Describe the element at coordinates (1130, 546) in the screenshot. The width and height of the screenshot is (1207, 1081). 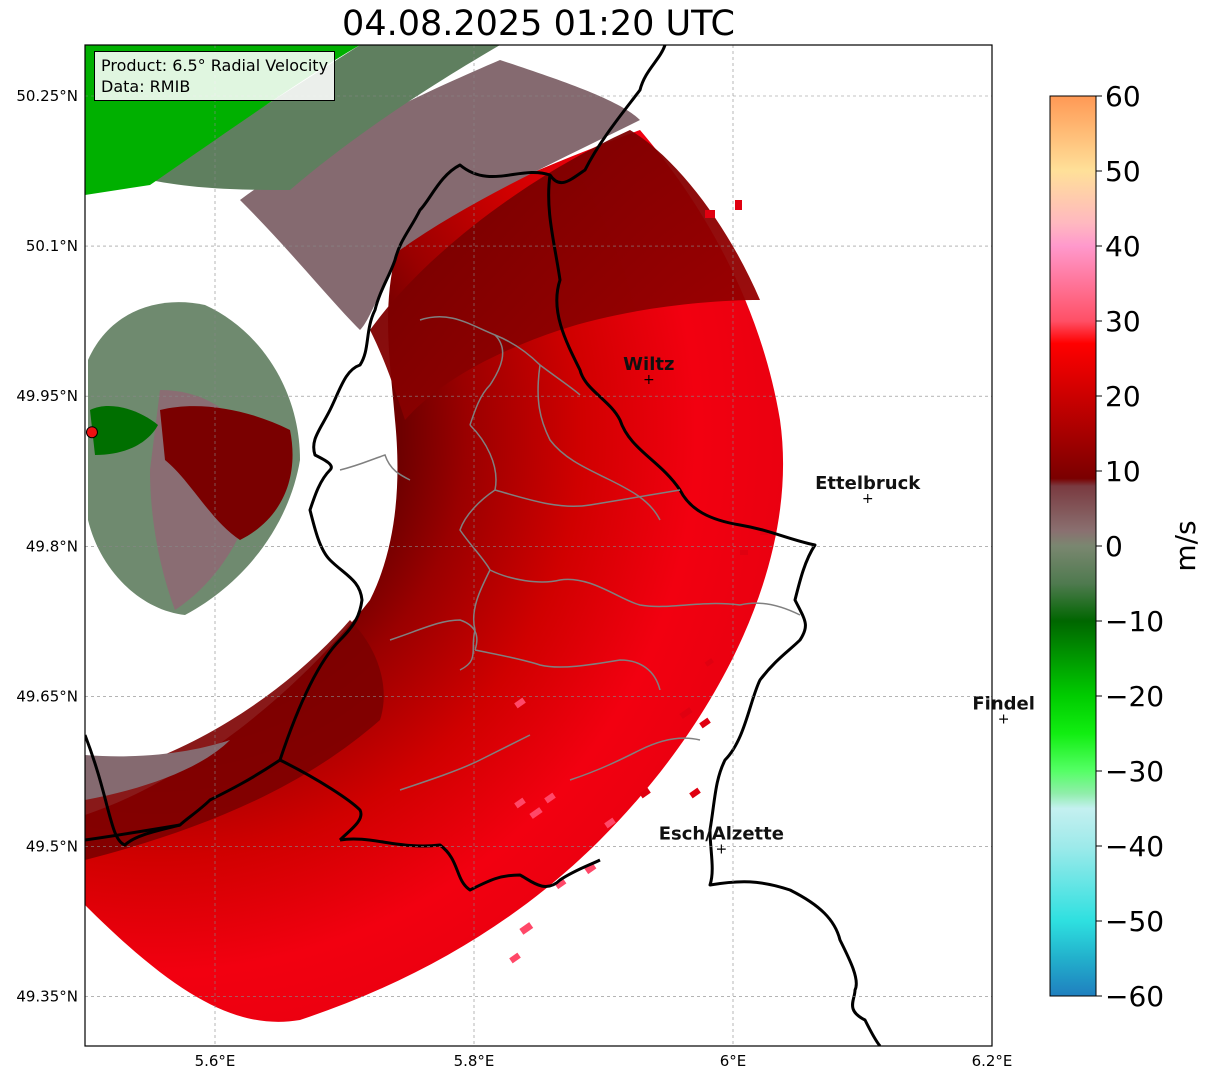
I see `colorbar-tick-labels: 60 50 40 30 20 10 0 −10 −20 −30 −40 −50 −60` at that location.